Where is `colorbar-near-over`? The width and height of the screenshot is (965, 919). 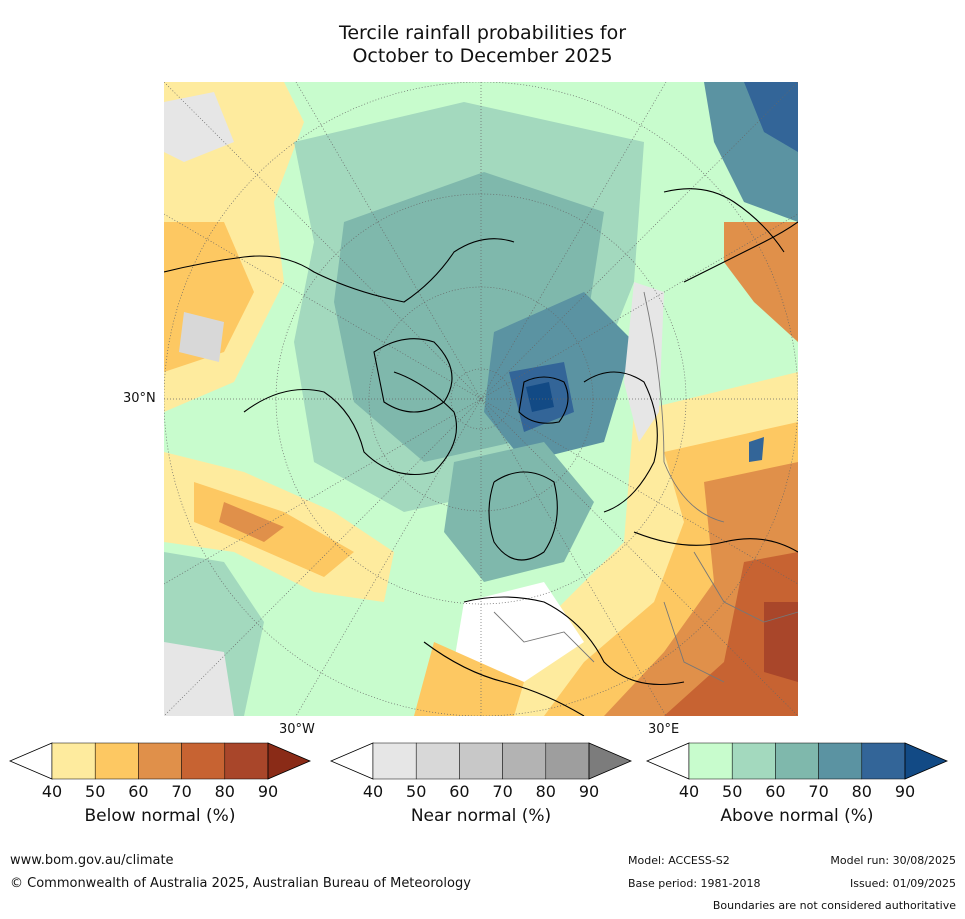
colorbar-near-over is located at coordinates (610, 761).